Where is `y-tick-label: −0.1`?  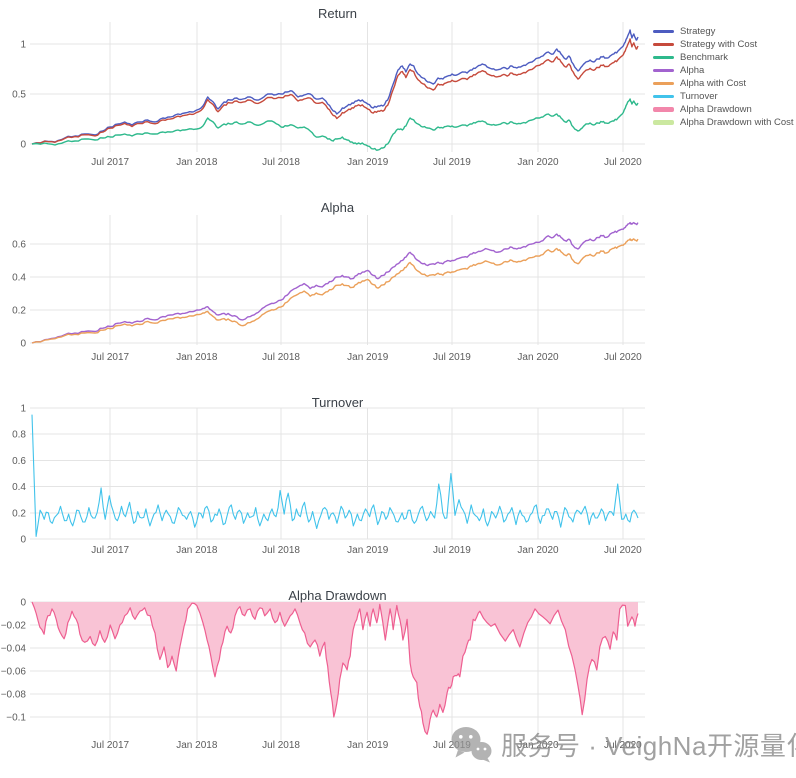
y-tick-label: −0.1 is located at coordinates (16, 718).